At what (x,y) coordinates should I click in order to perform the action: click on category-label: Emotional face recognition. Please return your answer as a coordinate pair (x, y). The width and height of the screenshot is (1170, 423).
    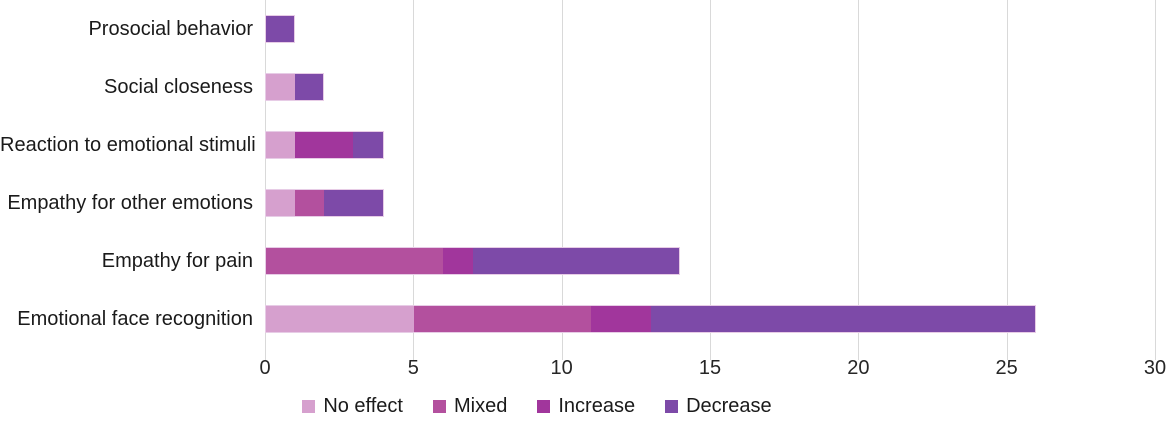
    Looking at the image, I should click on (135, 319).